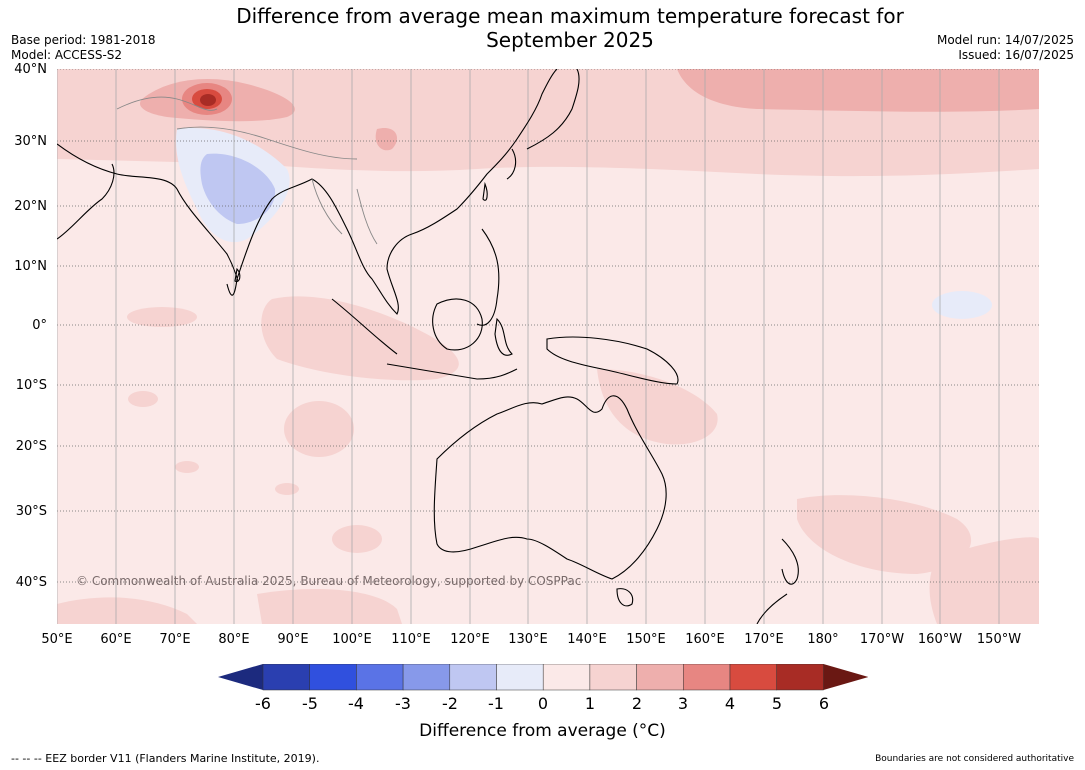  I want to click on lat-label: 40°S, so click(31, 582).